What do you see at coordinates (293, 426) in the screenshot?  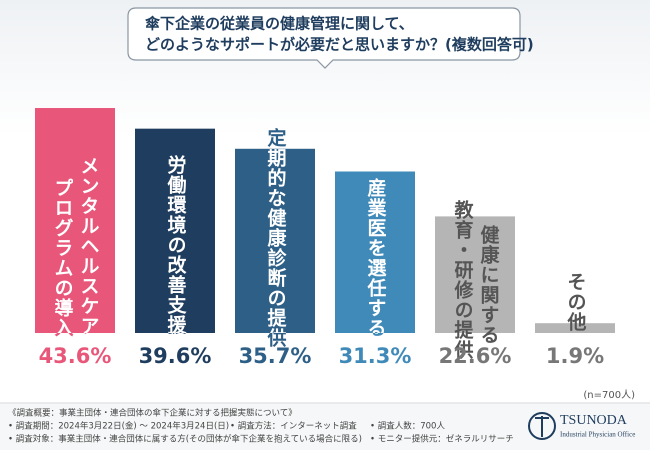 I see `footnote: • 調査方法：インターネット調査` at bounding box center [293, 426].